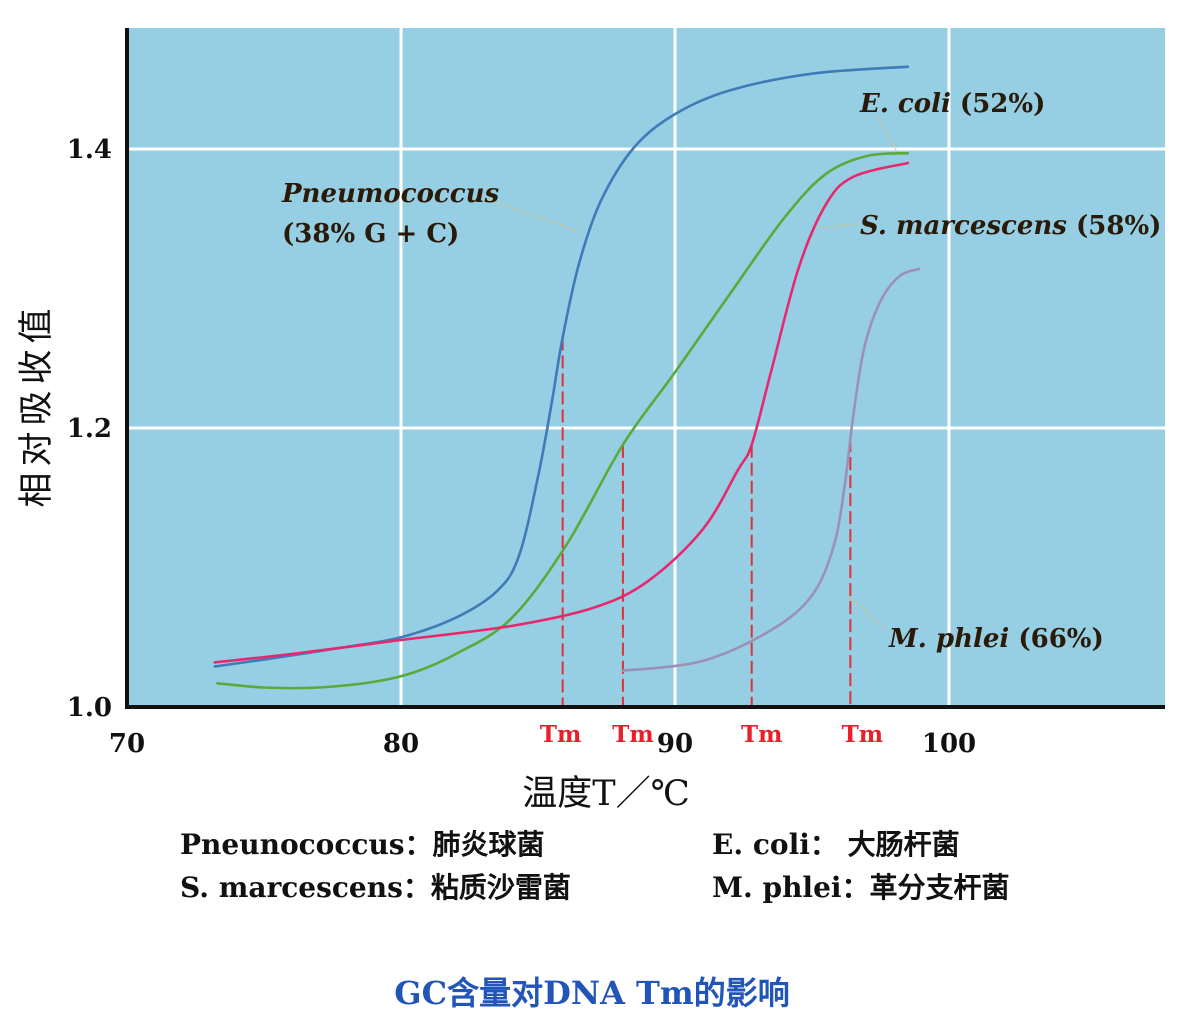  I want to click on y-tick-label: 1.2, so click(89, 429).